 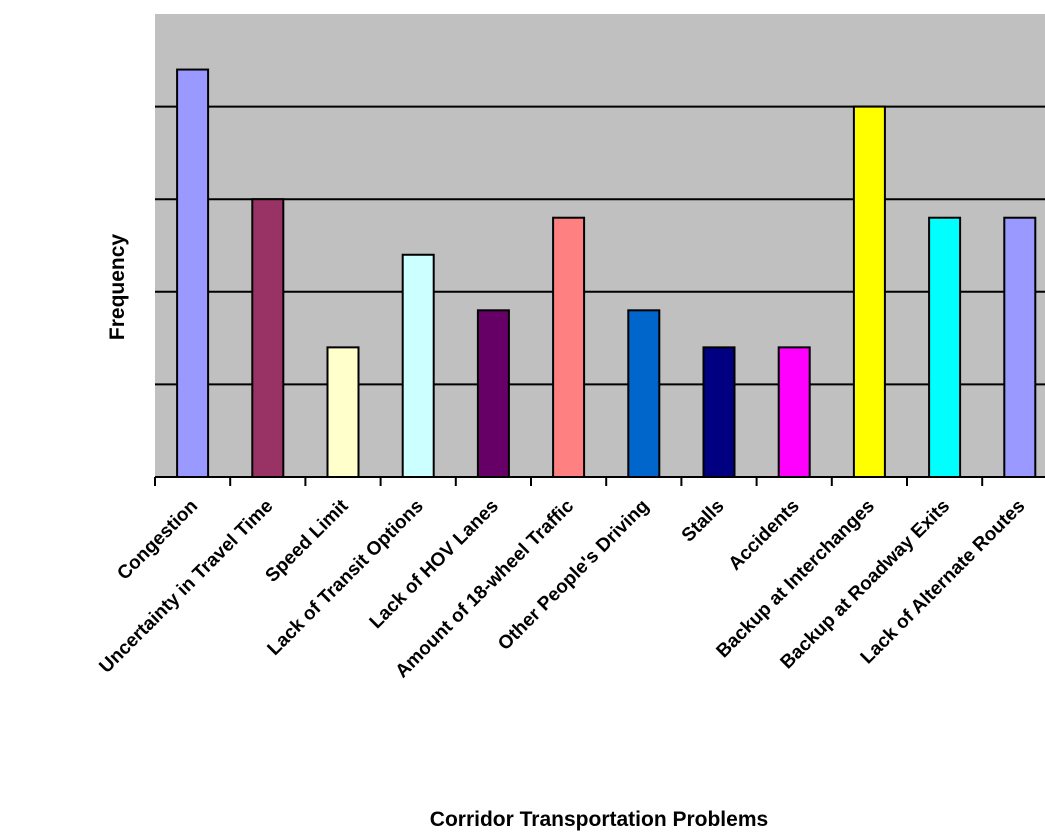 I want to click on bar-lack-of-alternate-routes, so click(x=1020, y=347).